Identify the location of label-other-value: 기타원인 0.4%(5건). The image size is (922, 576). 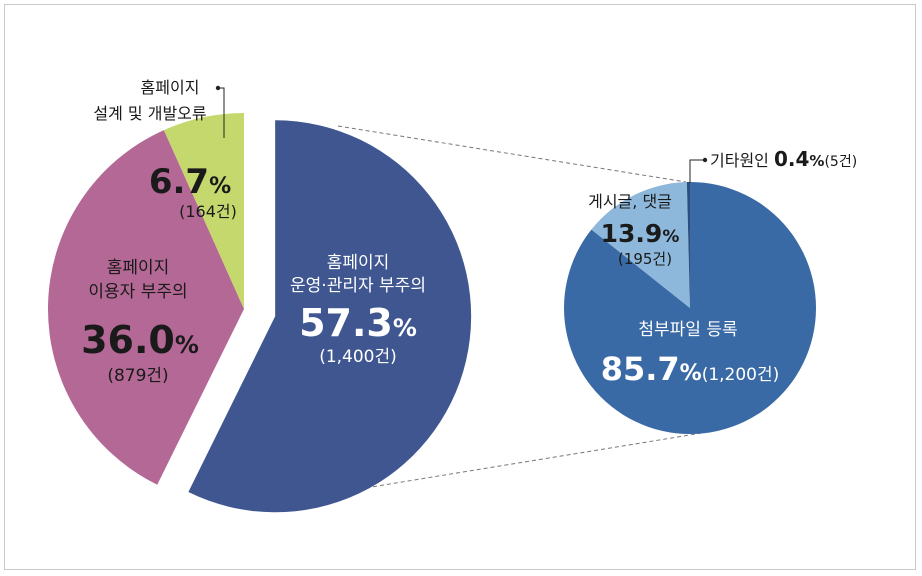
(783, 159).